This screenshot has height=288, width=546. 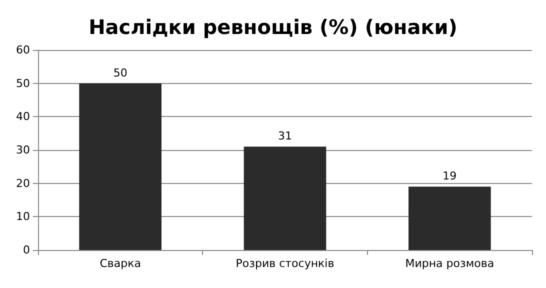 I want to click on y-tick-label: 0, so click(x=26, y=250).